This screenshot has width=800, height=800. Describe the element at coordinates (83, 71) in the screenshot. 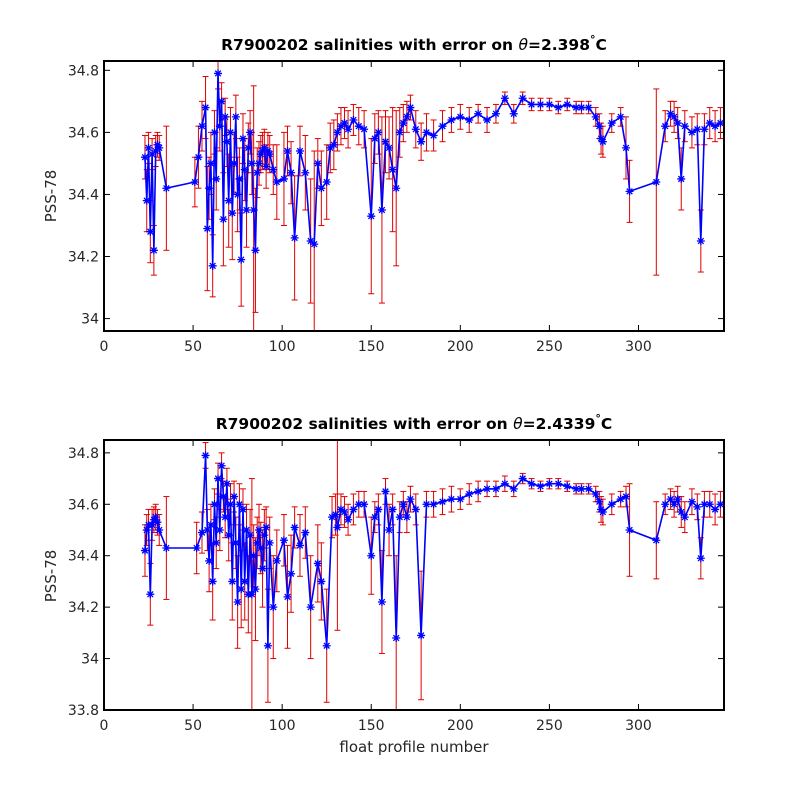

I see `y-tick-label: 34.8` at that location.